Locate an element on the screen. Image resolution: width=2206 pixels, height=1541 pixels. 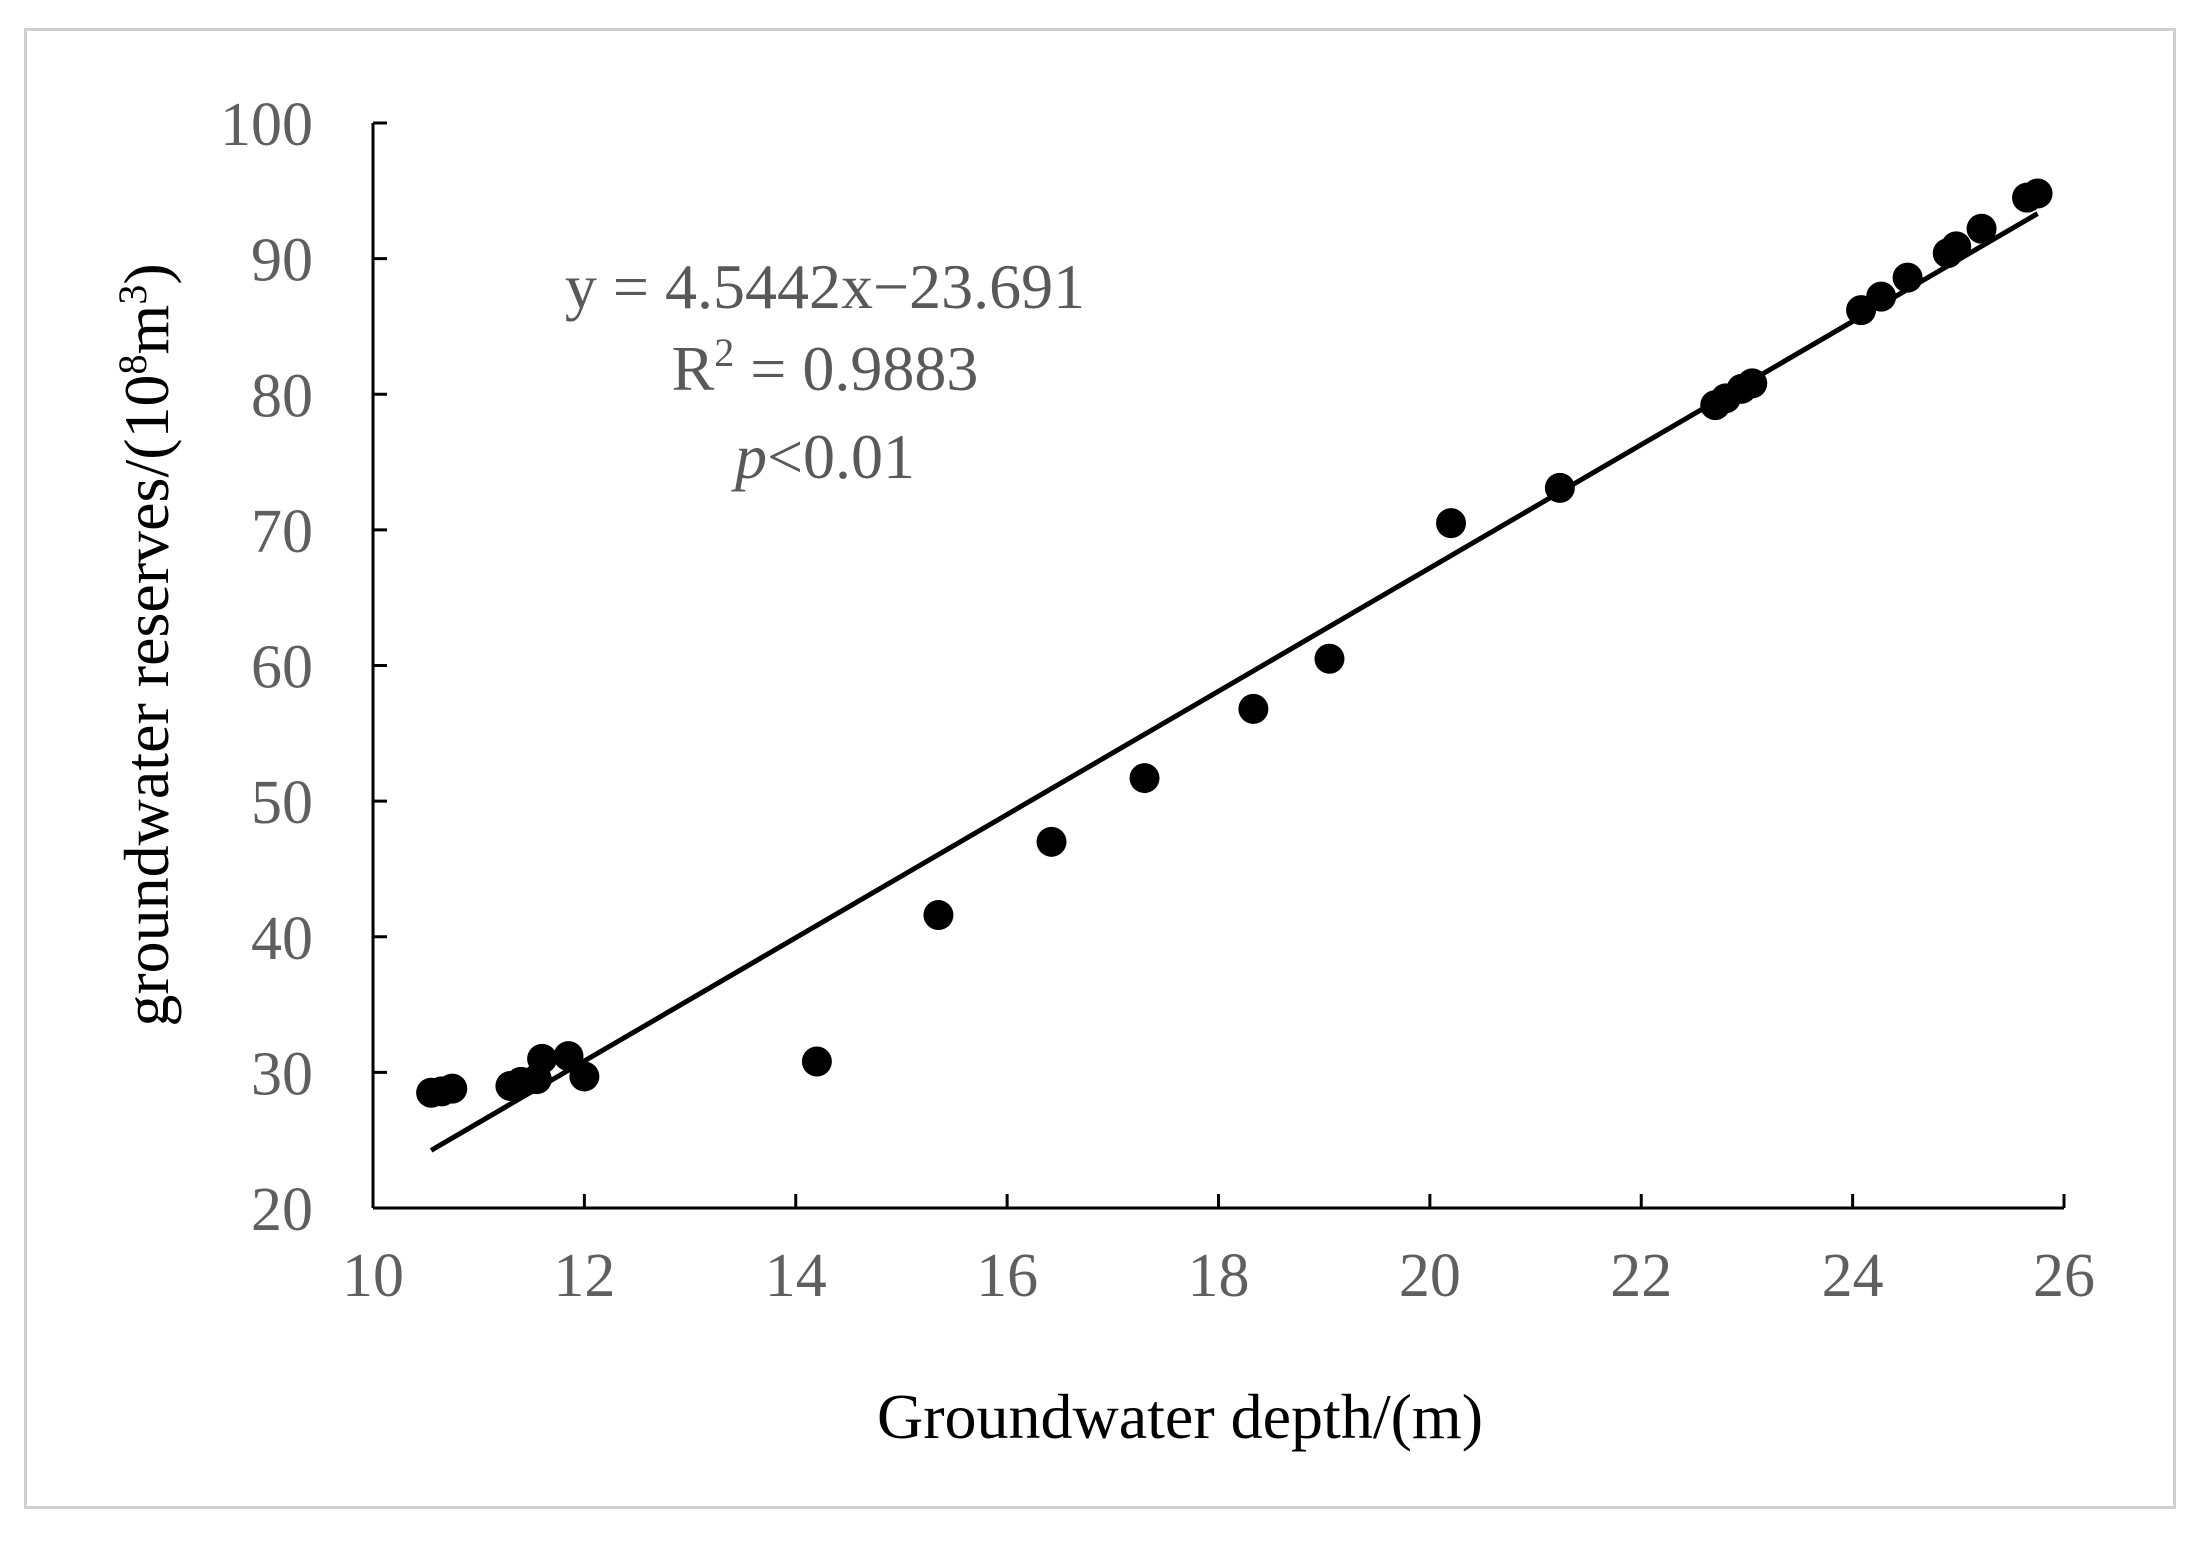
regression-equation: y = 4.5442x−23.691 is located at coordinates (825, 286).